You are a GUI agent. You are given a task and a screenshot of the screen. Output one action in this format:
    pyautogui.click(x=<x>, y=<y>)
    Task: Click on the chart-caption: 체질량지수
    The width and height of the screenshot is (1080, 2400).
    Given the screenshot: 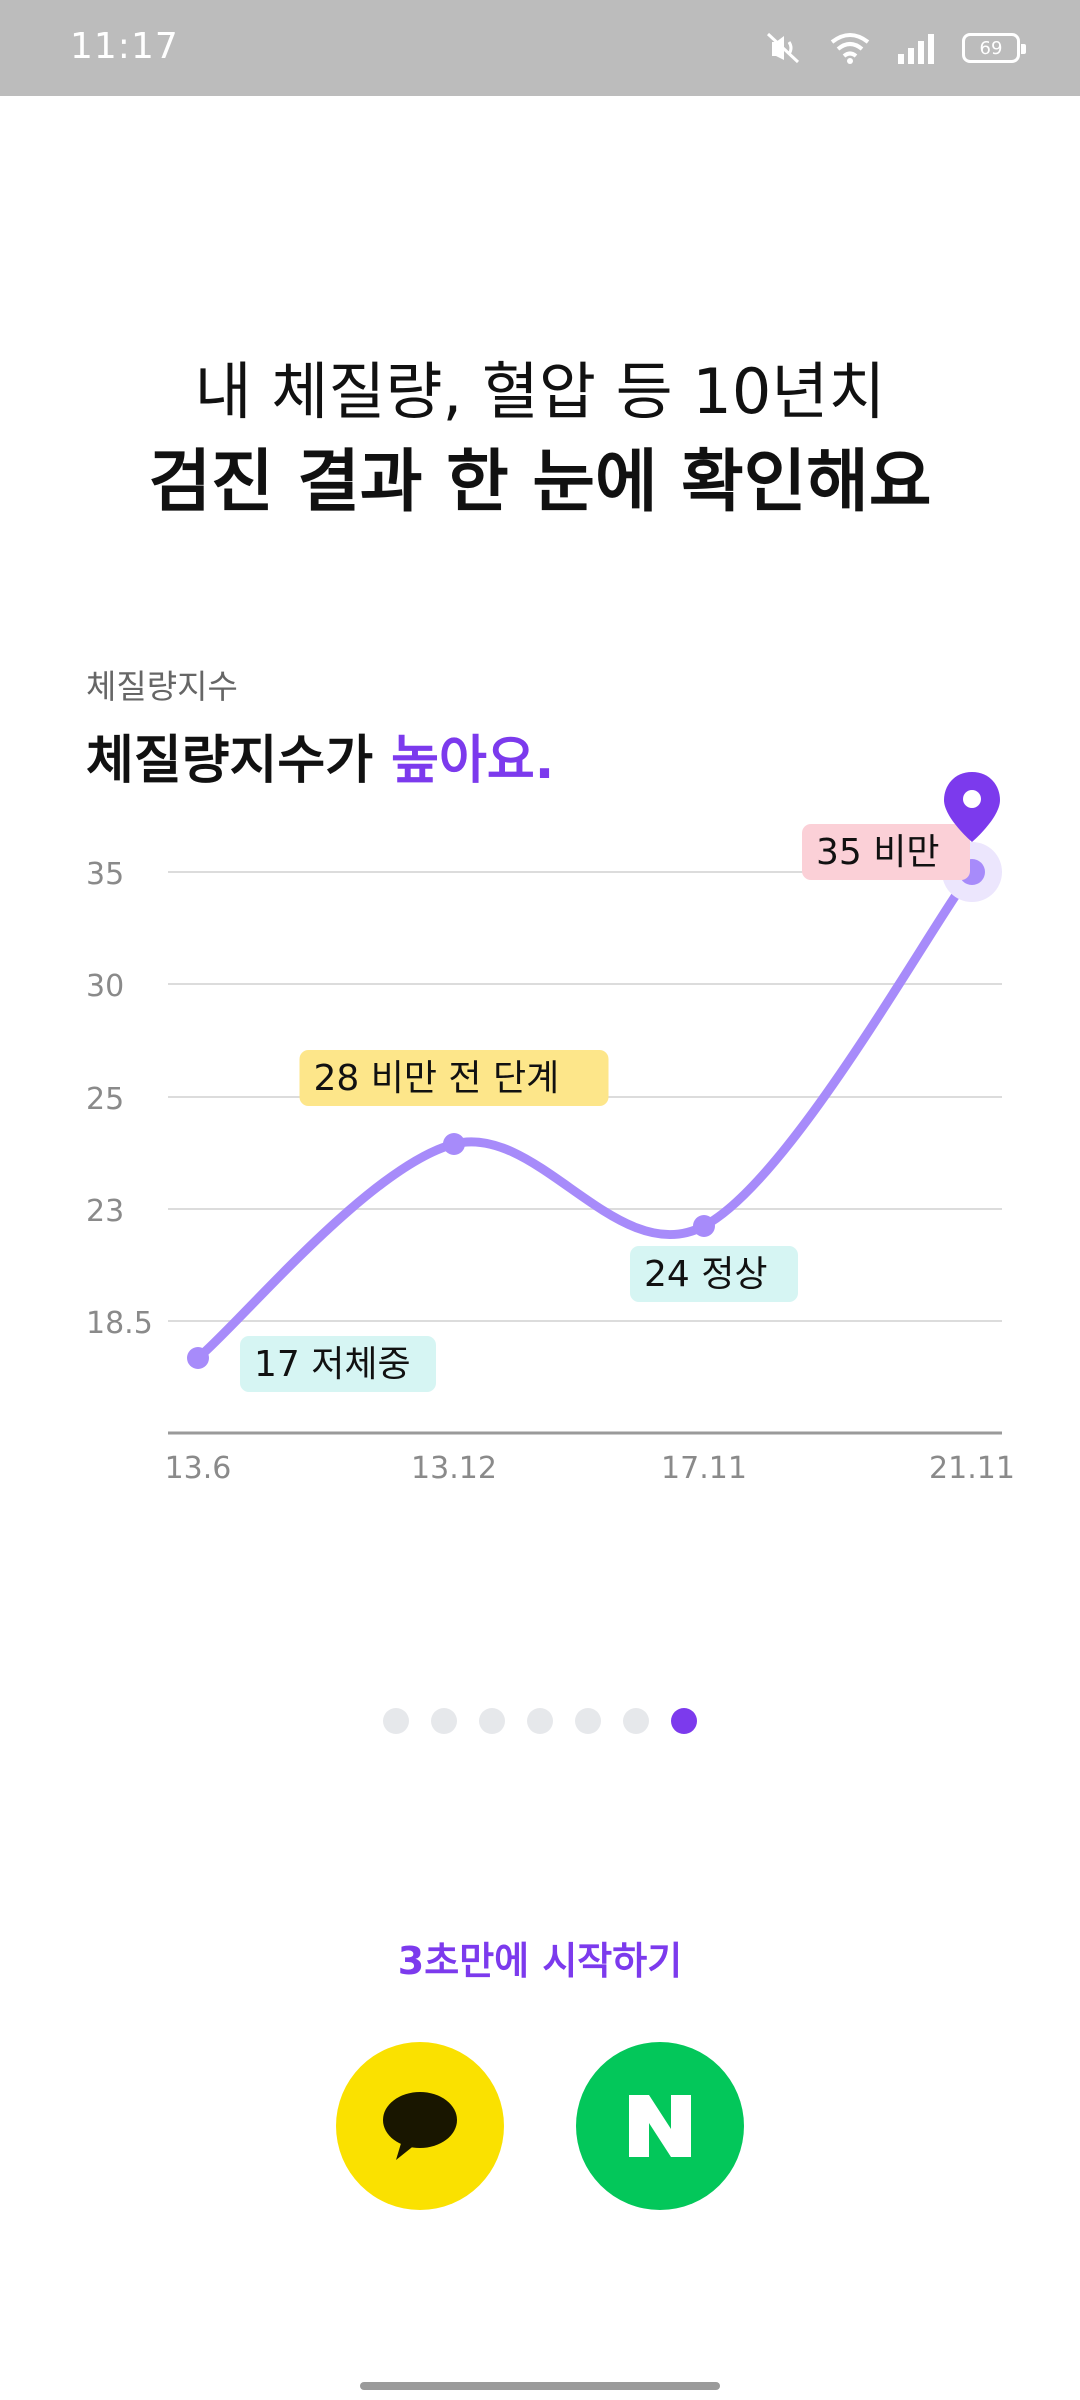 What is the action you would take?
    pyautogui.click(x=162, y=686)
    